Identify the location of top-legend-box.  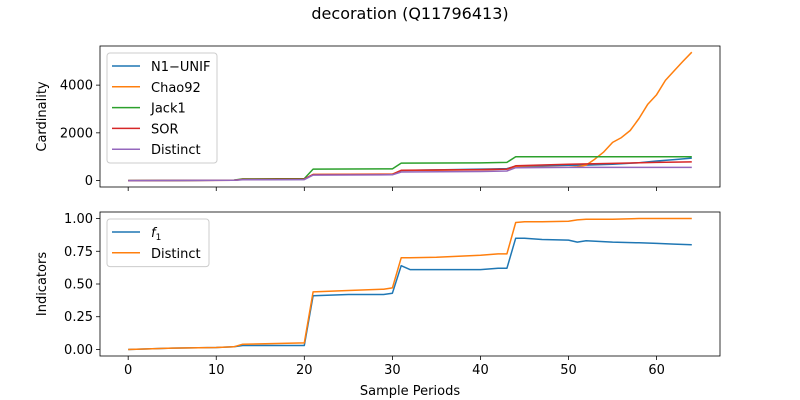
(162, 108).